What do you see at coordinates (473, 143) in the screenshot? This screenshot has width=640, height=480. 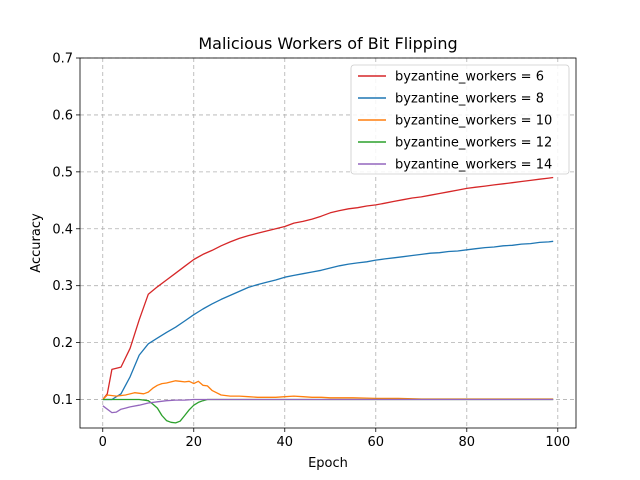 I see `legend-label-4: byzantine_workers = 12` at bounding box center [473, 143].